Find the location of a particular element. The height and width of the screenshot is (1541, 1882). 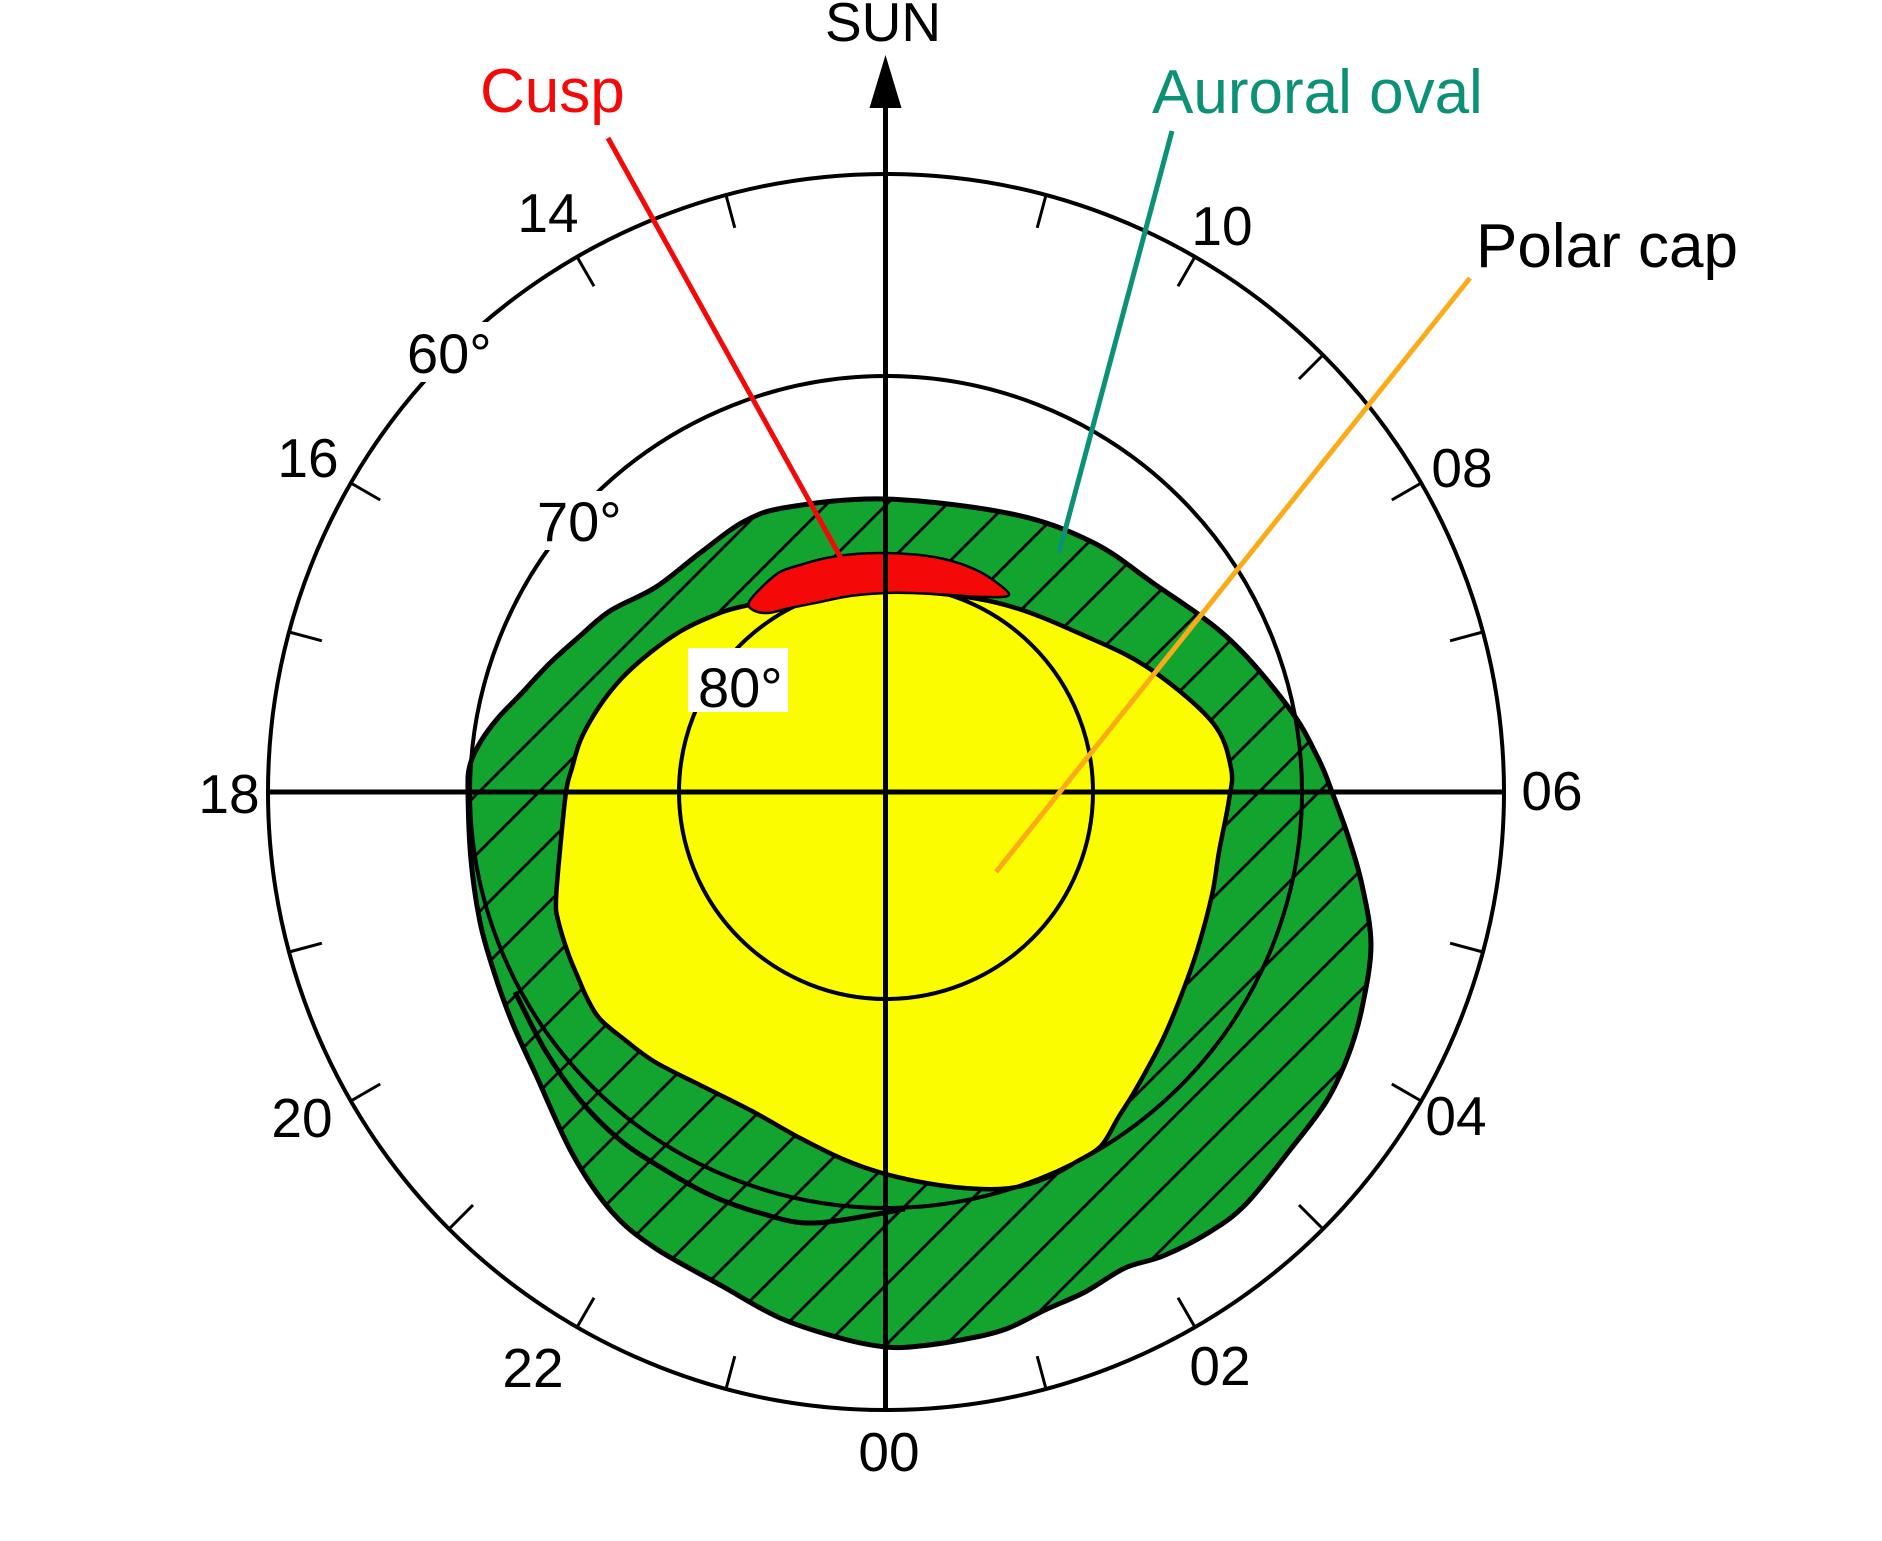

svg-text: 18 is located at coordinates (228, 794).